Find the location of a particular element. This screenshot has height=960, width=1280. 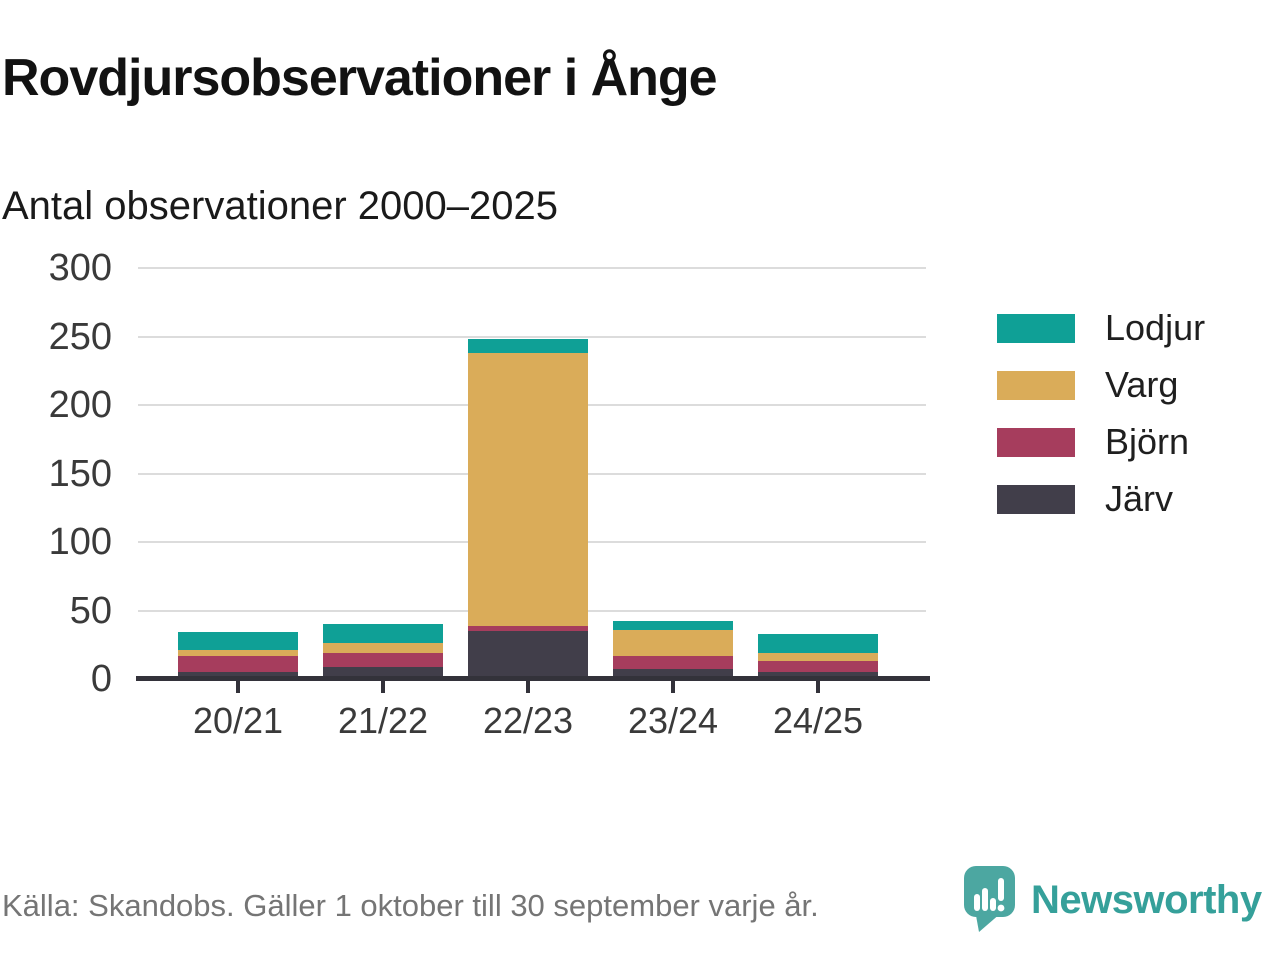

newsworthy-logo: Newsworthy is located at coordinates (1118, 900).